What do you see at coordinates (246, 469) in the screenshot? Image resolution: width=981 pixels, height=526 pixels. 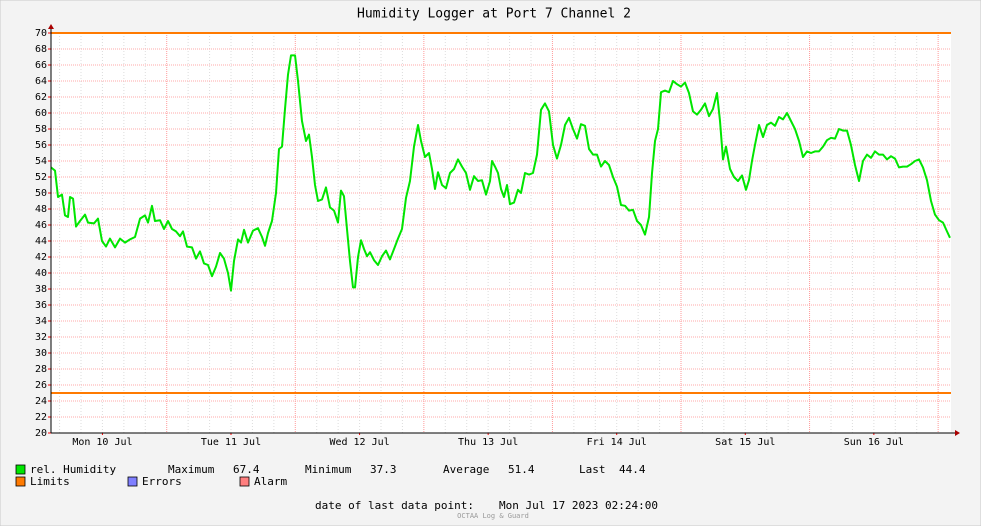 I see `stat-value: 67.4` at bounding box center [246, 469].